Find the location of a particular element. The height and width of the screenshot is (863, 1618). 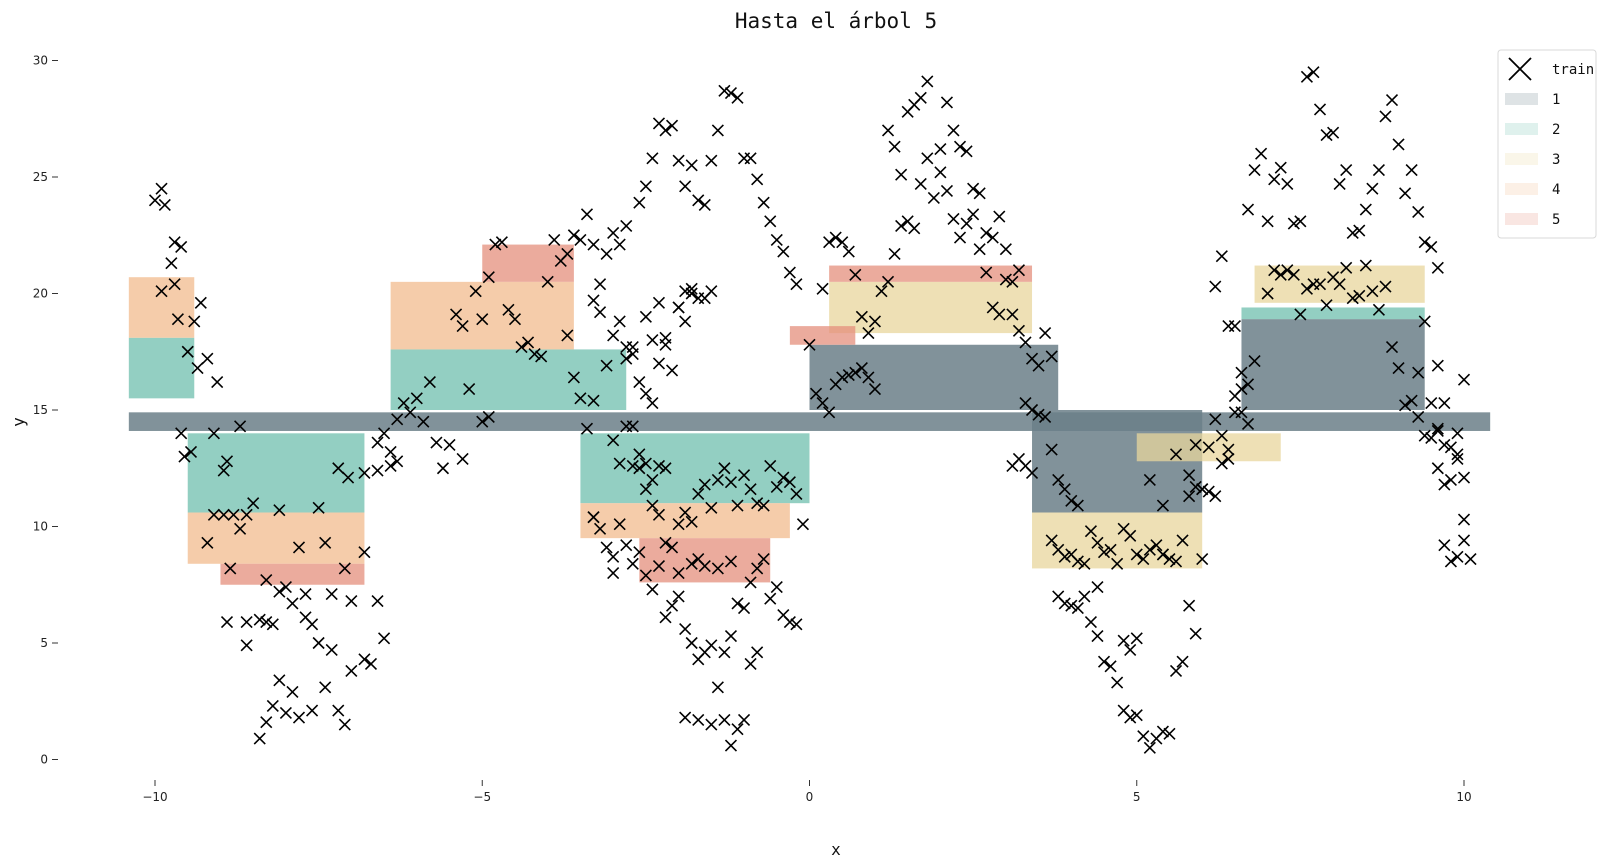

y-tick-label: 30 is located at coordinates (40, 61).